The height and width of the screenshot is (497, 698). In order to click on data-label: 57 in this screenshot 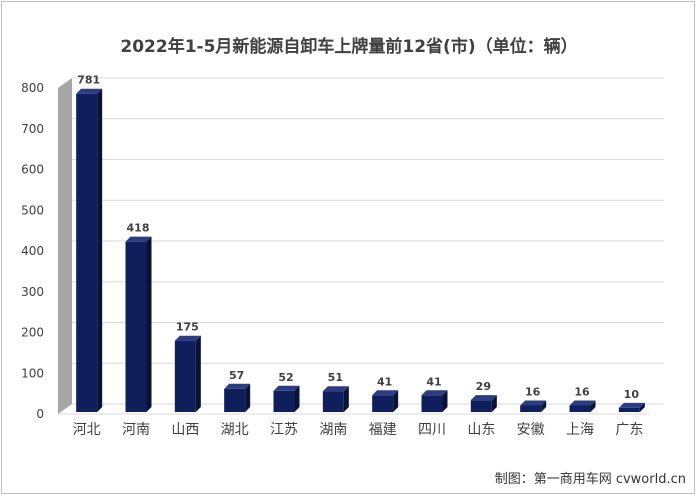, I will do `click(236, 375)`.